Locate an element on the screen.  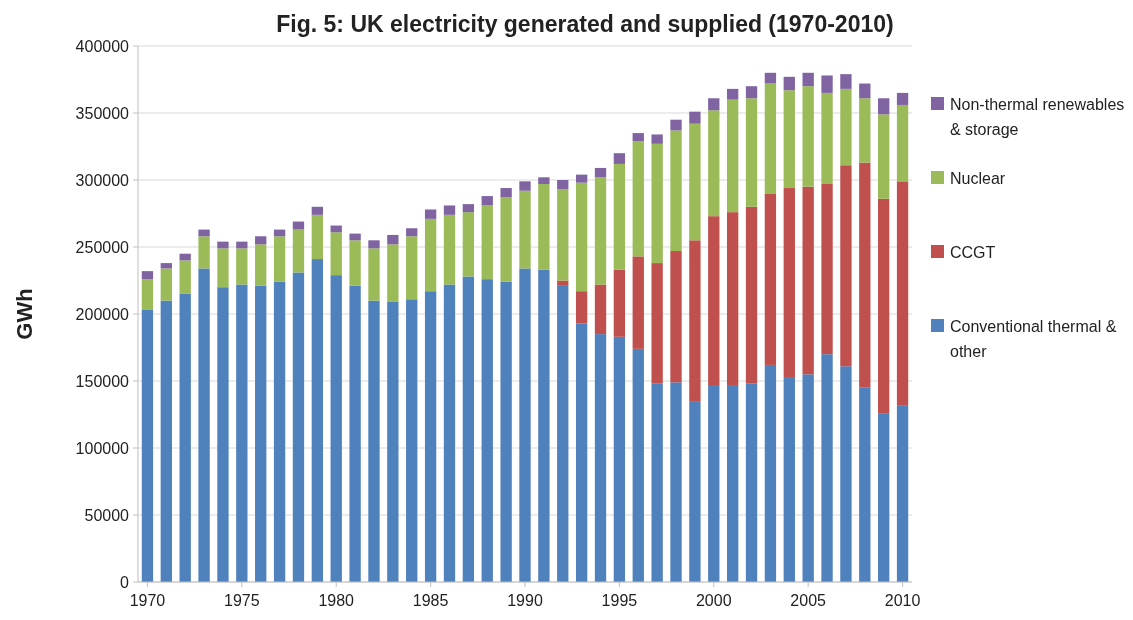
legend-label: Non-thermal renewables & storage is located at coordinates (1037, 117).